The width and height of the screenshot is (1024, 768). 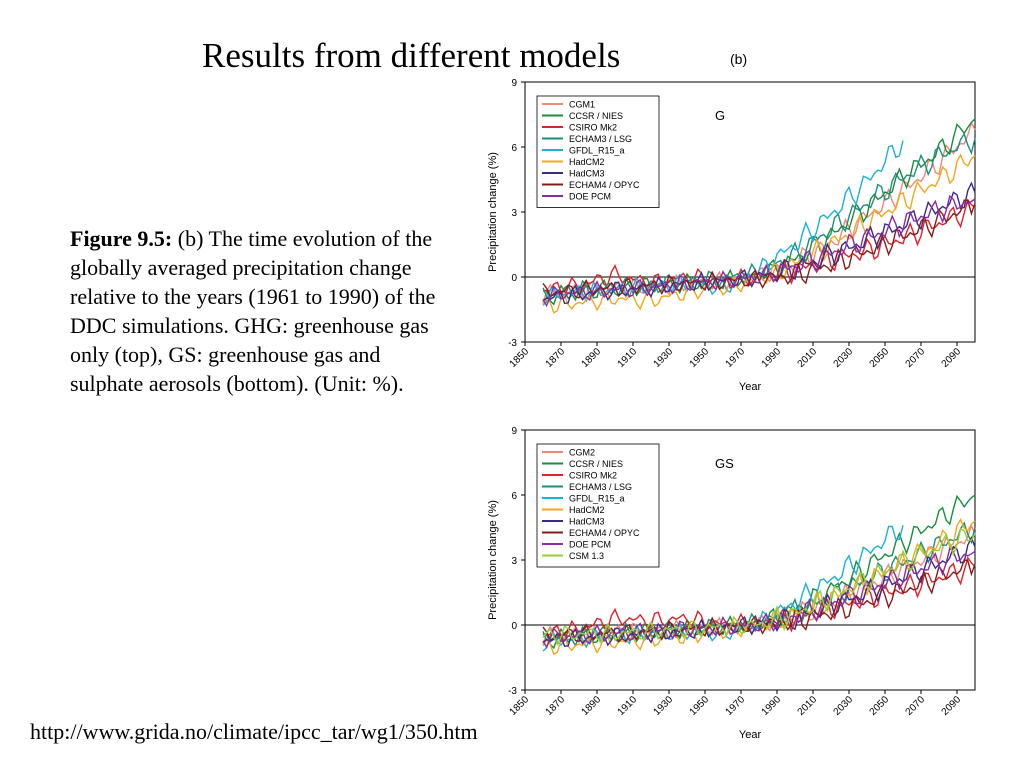 I want to click on panel-label: GS, so click(x=724, y=463).